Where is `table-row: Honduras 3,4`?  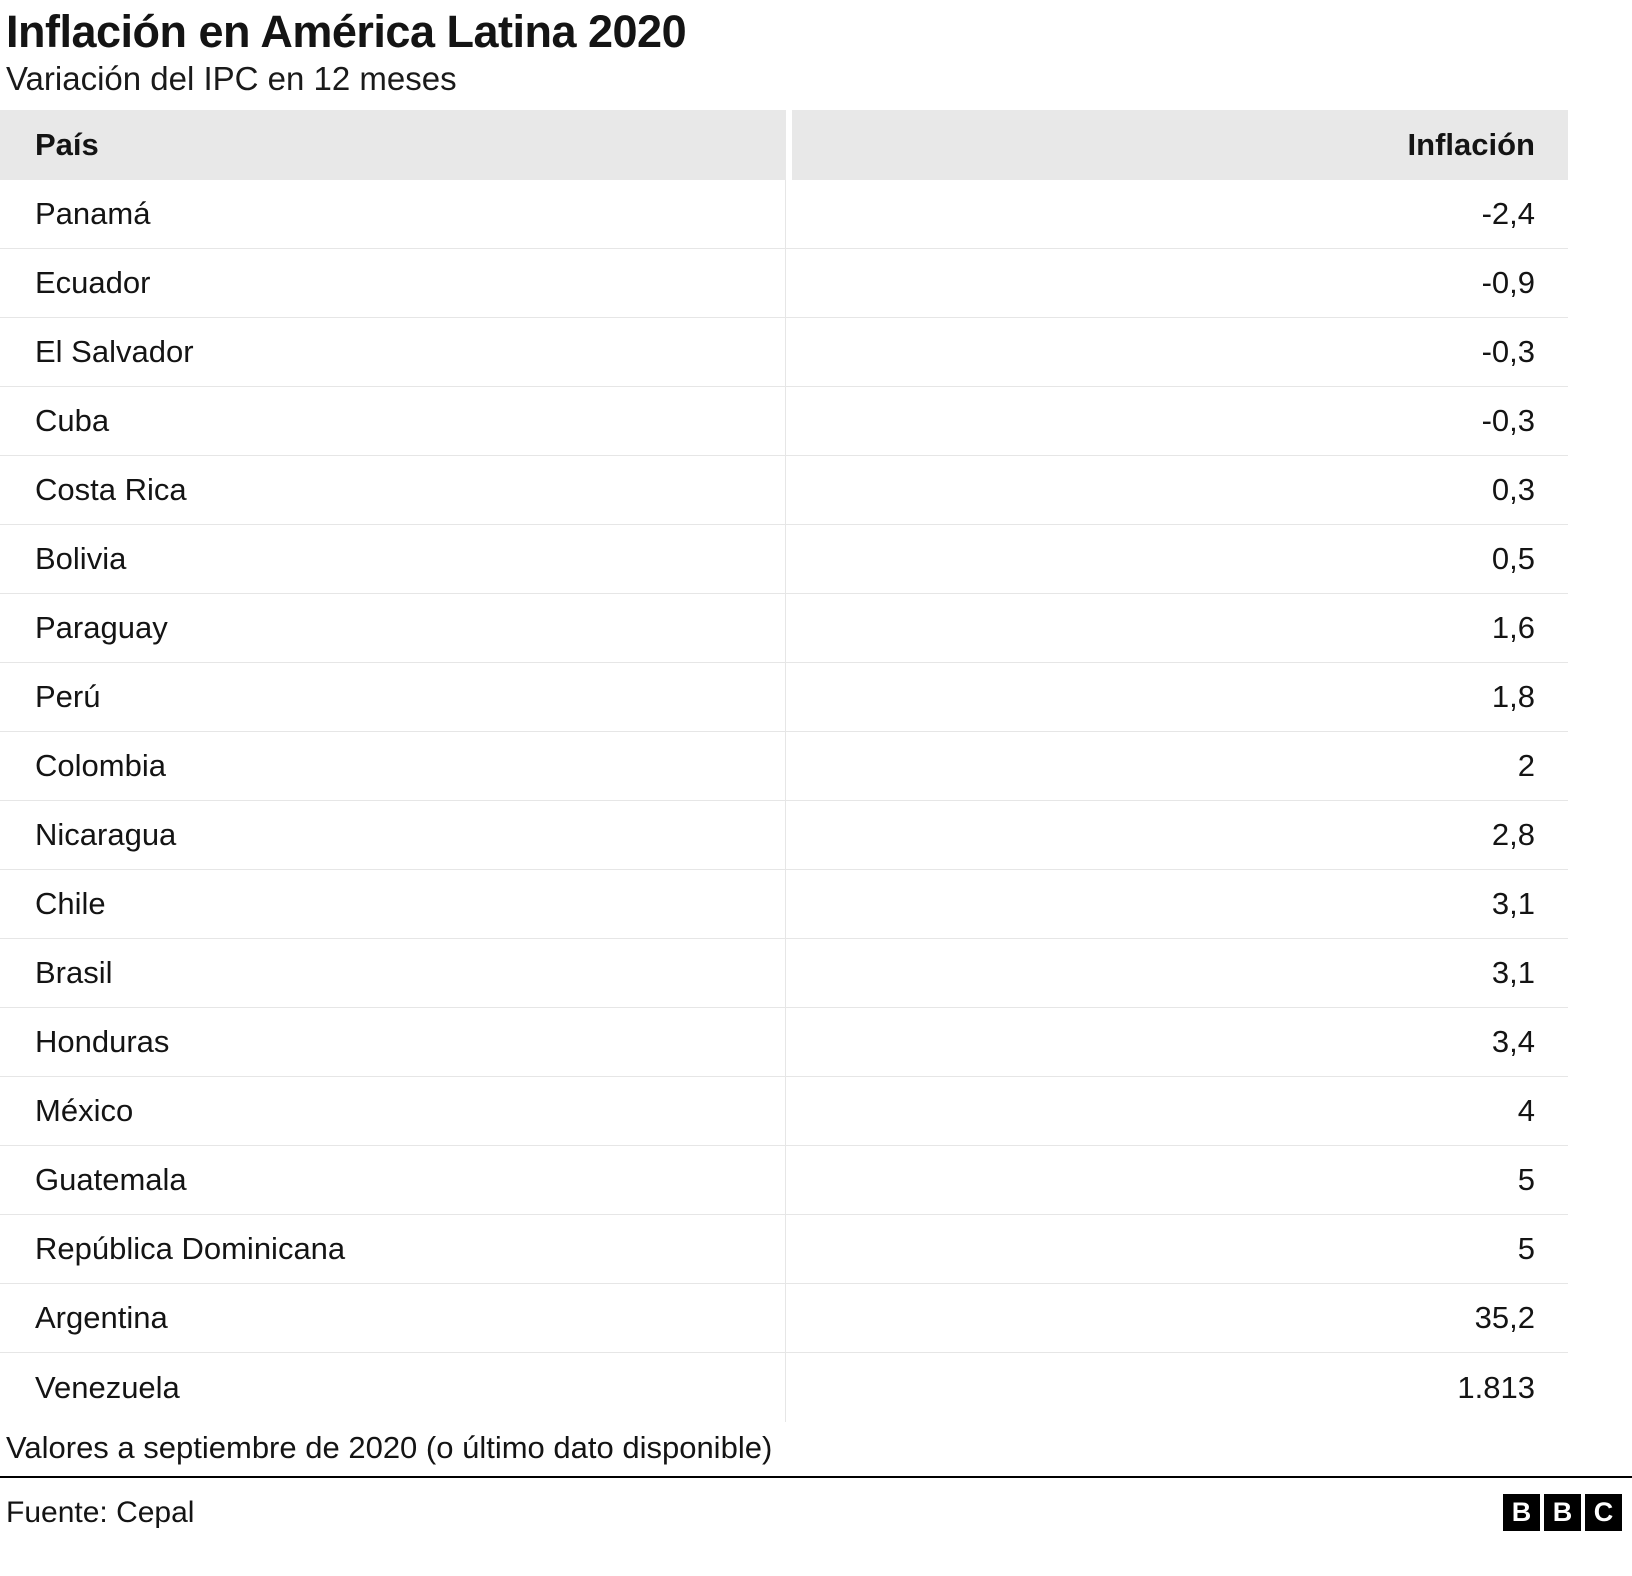 table-row: Honduras 3,4 is located at coordinates (784, 1042).